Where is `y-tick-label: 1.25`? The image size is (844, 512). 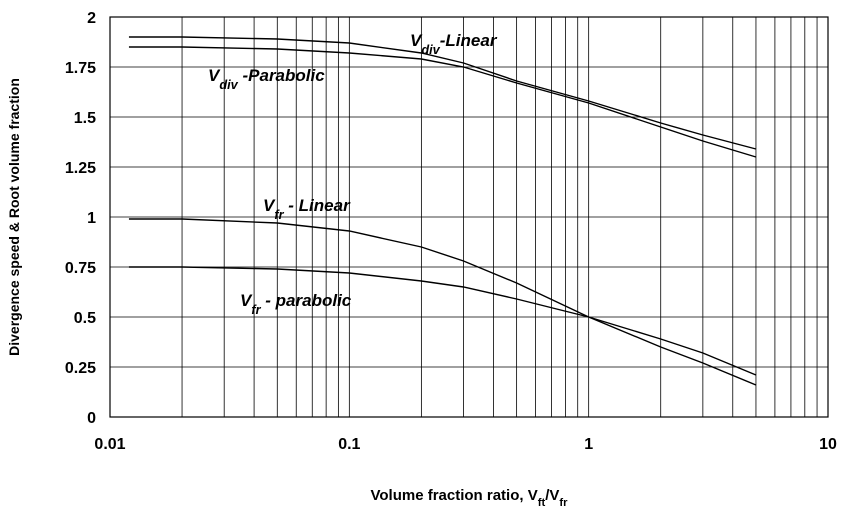 y-tick-label: 1.25 is located at coordinates (80, 168).